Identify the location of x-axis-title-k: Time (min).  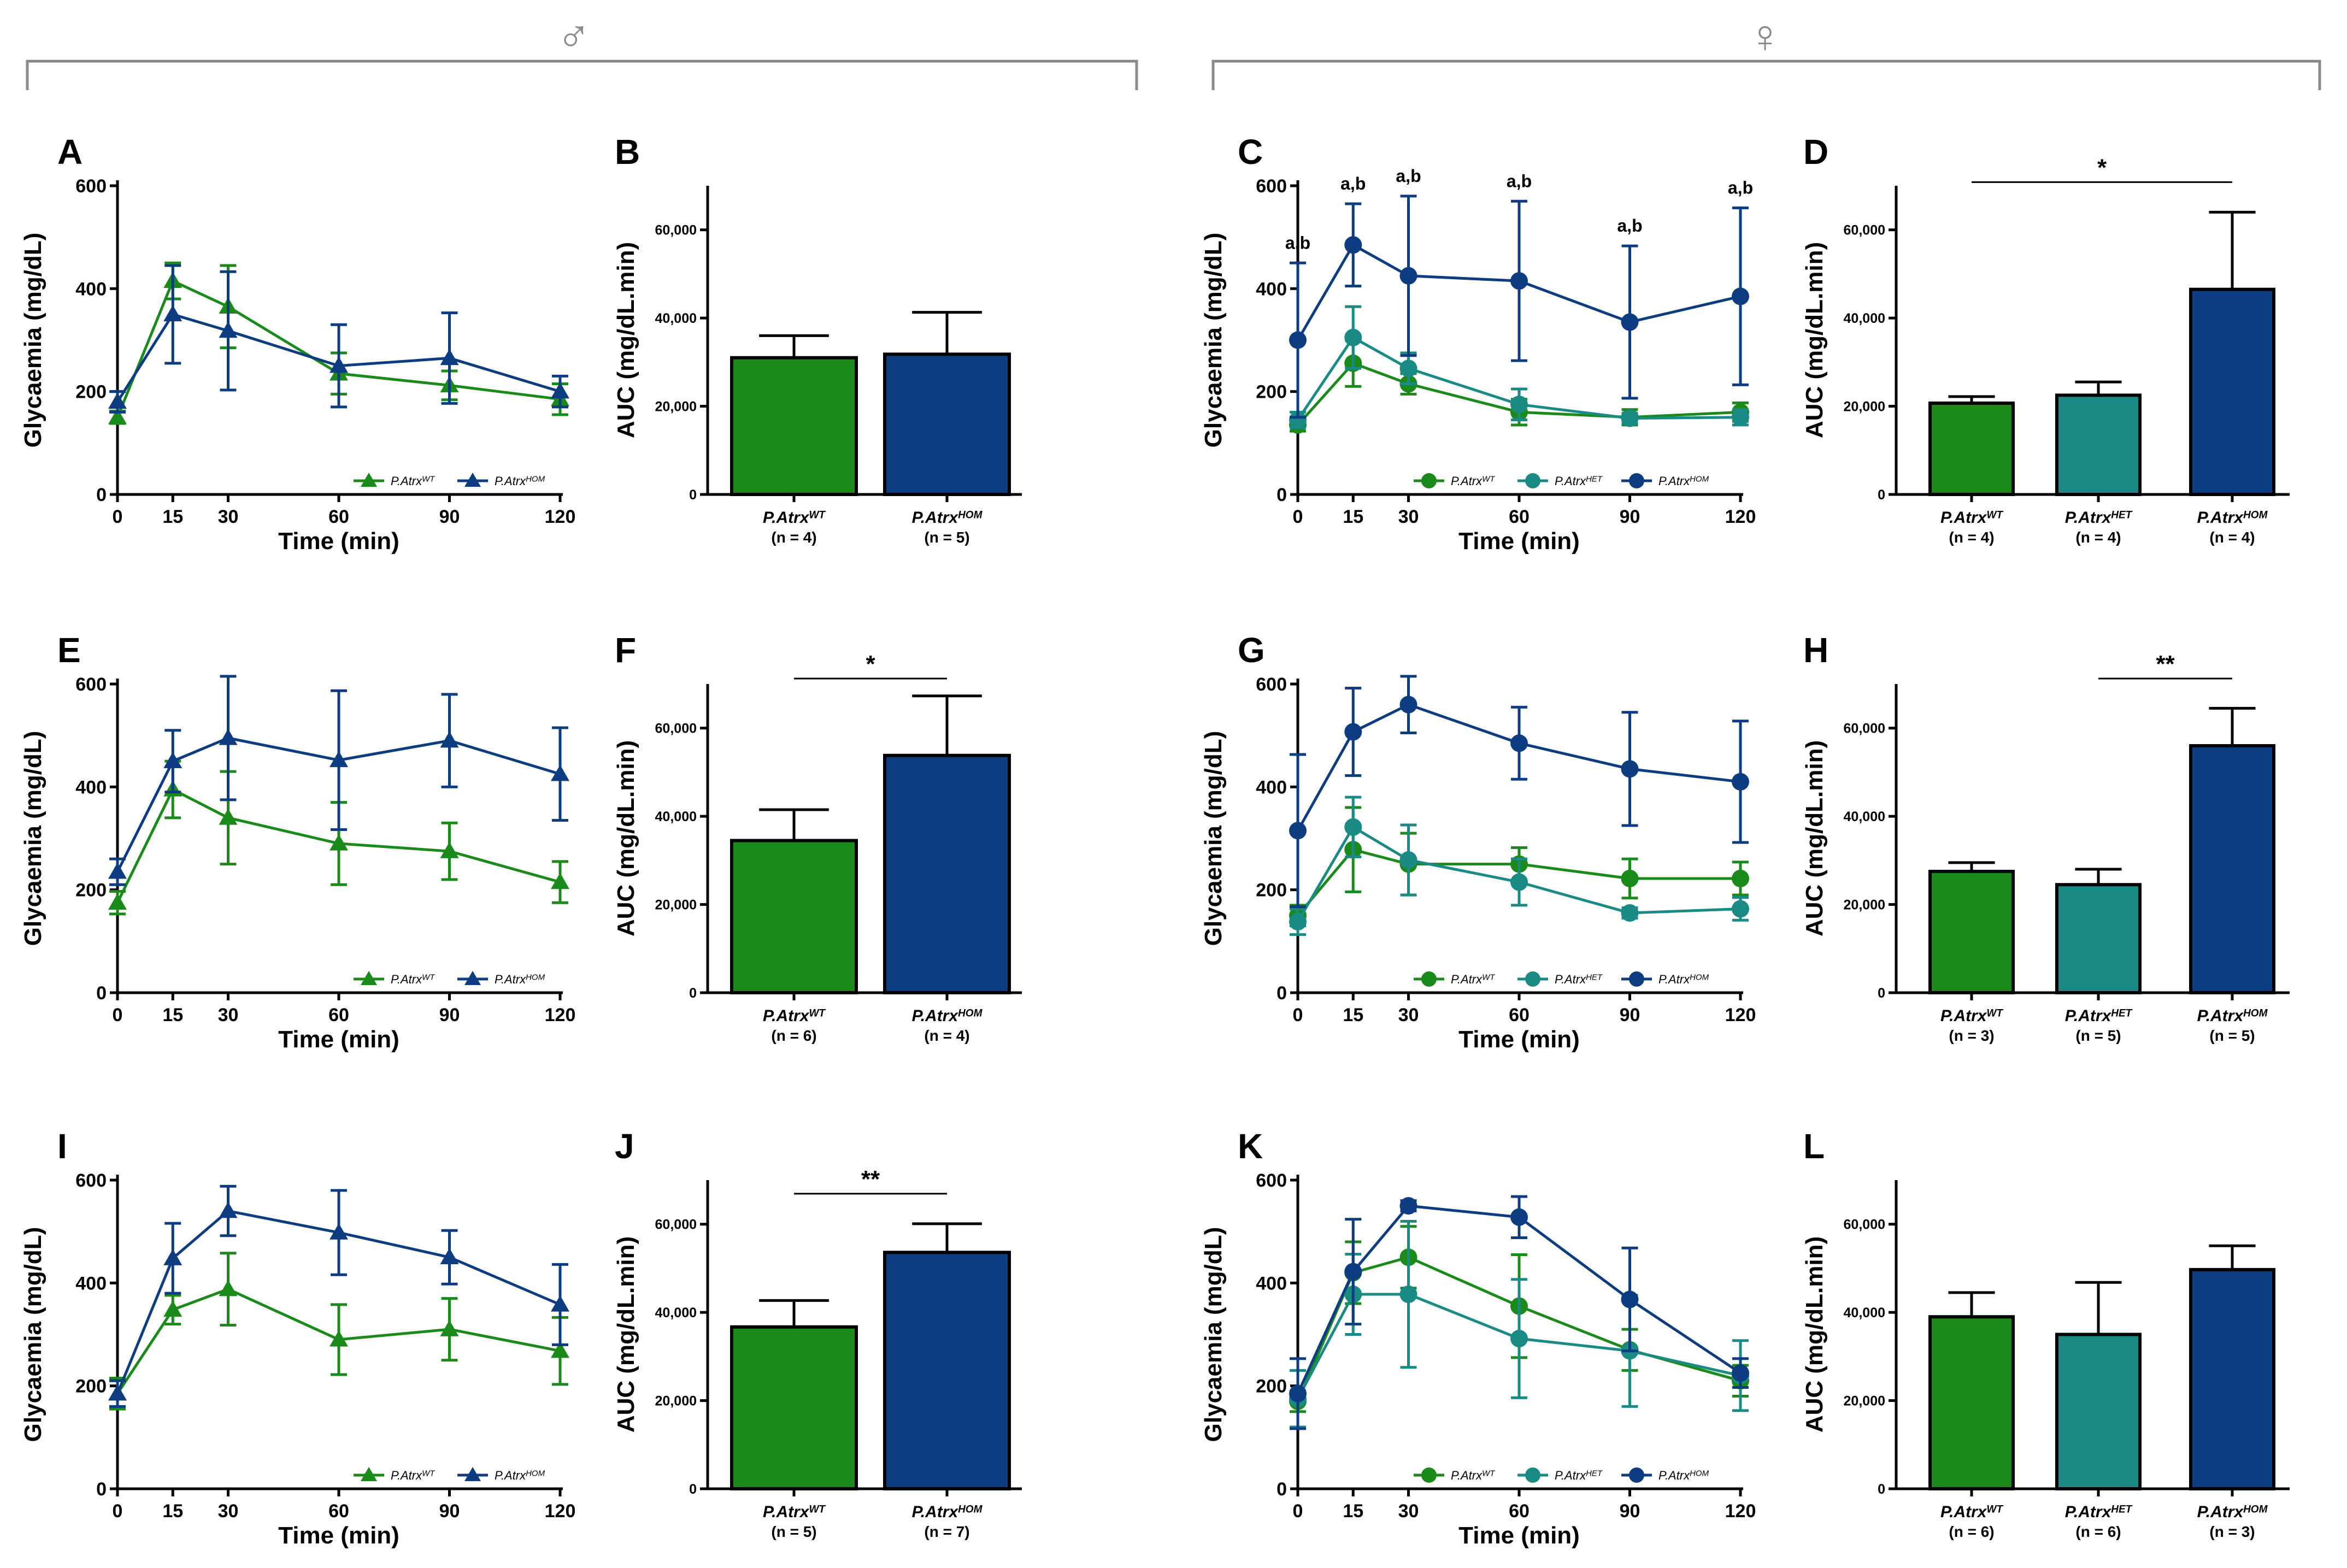
(1519, 1535).